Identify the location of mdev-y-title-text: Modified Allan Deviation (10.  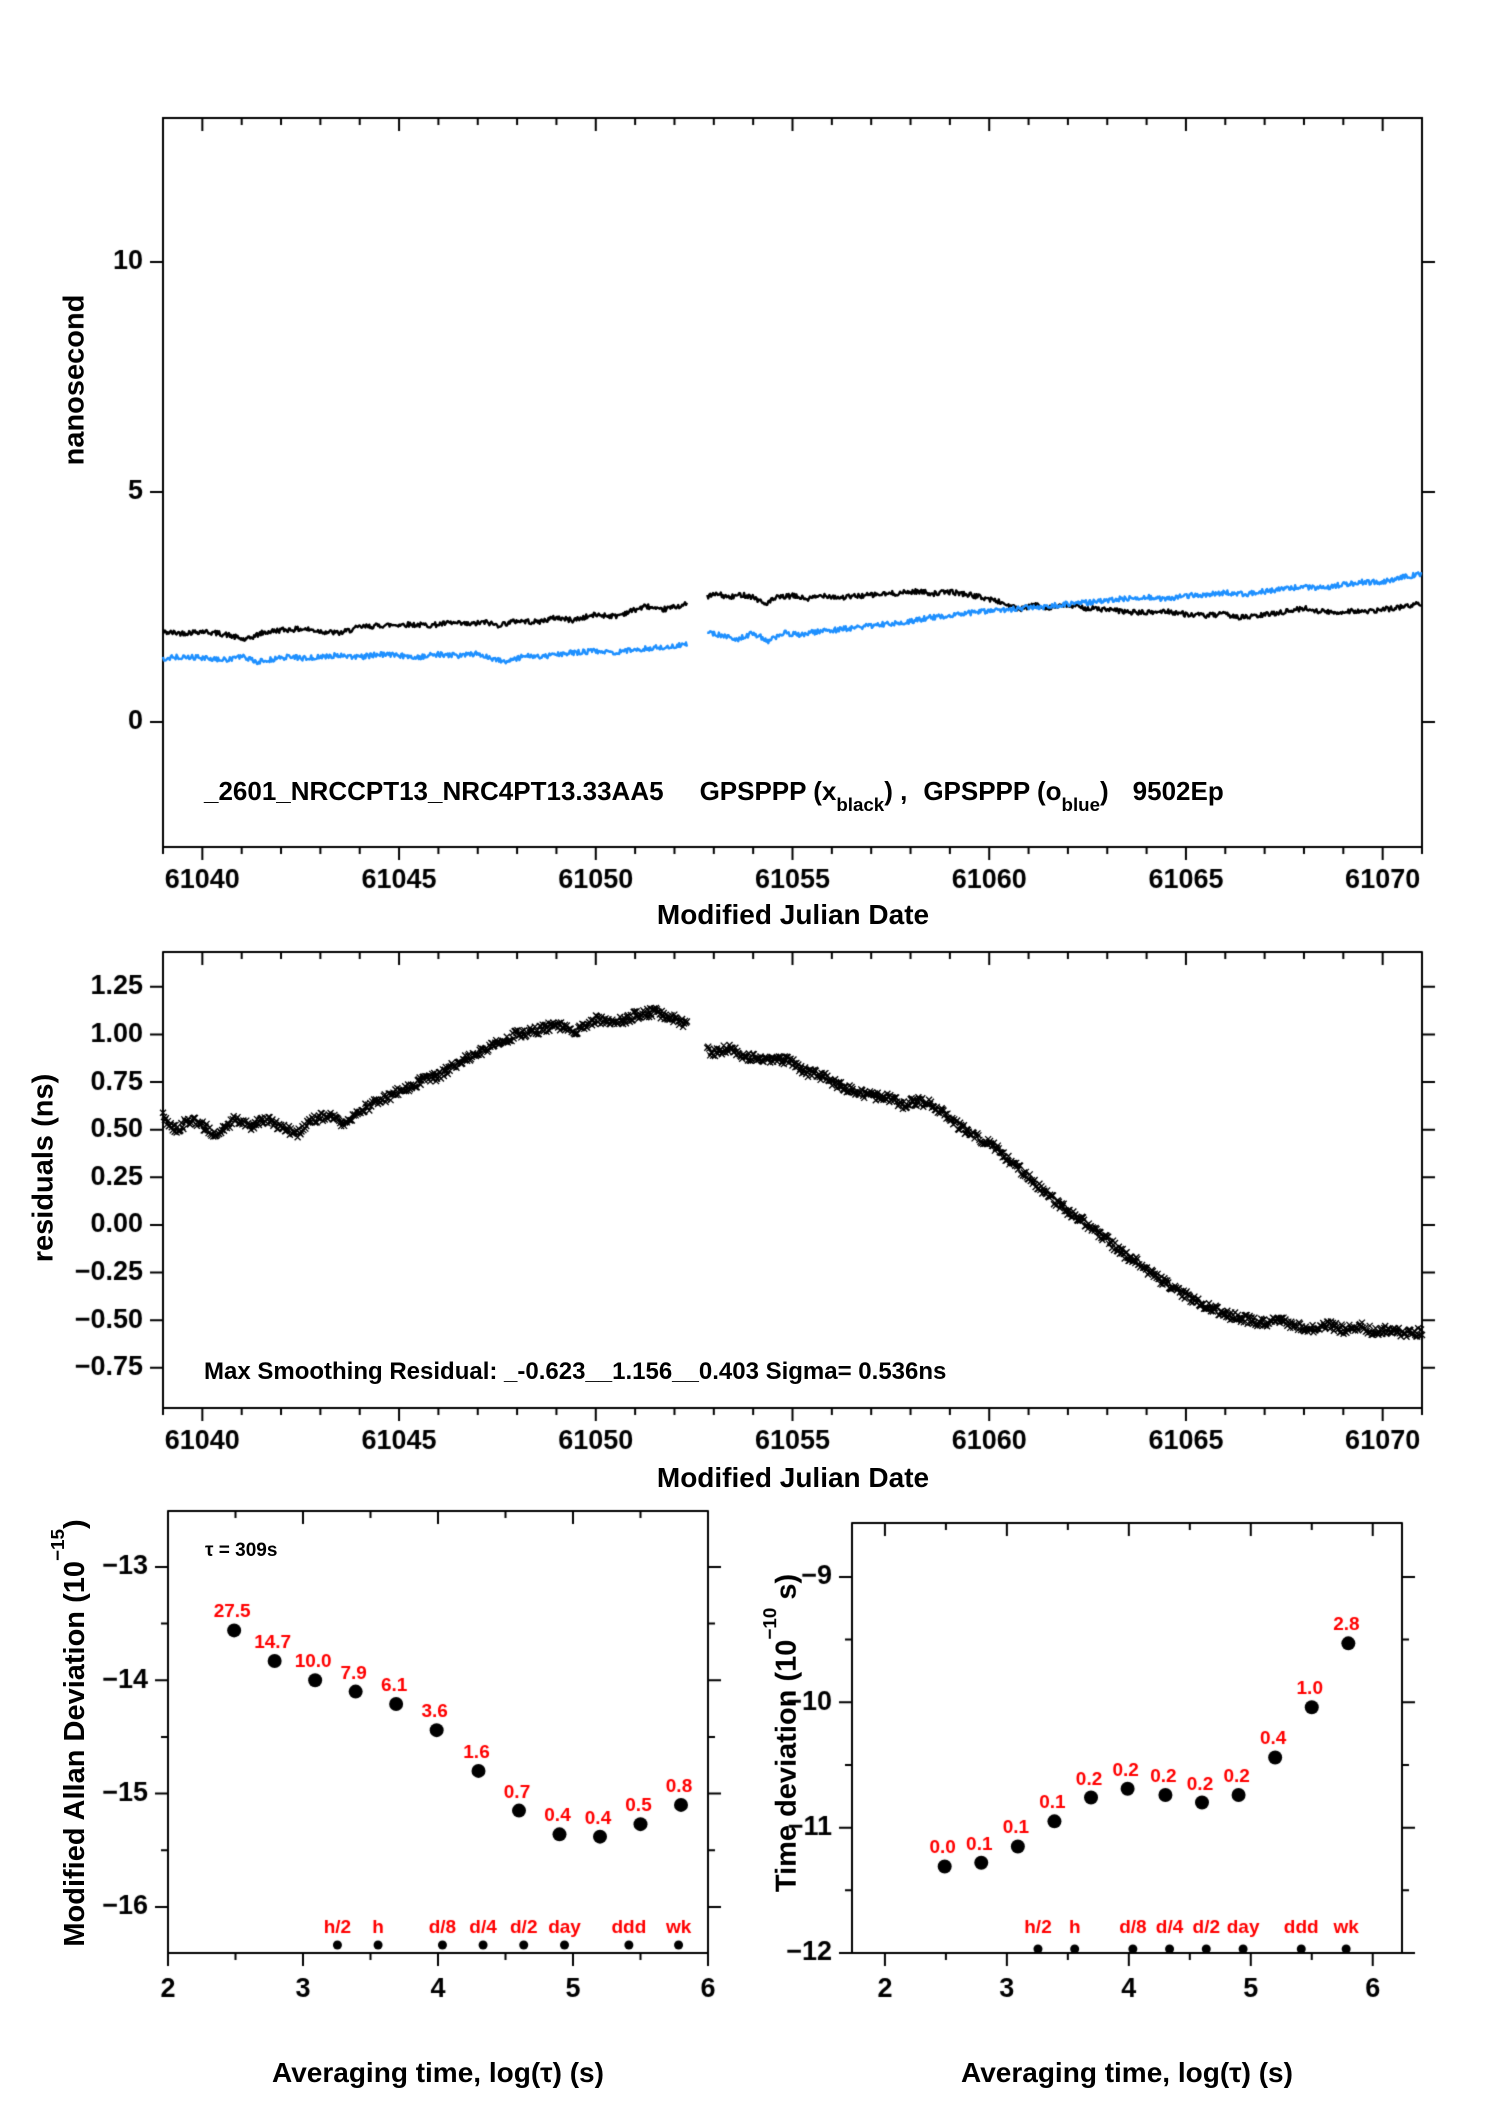
(74, 1754).